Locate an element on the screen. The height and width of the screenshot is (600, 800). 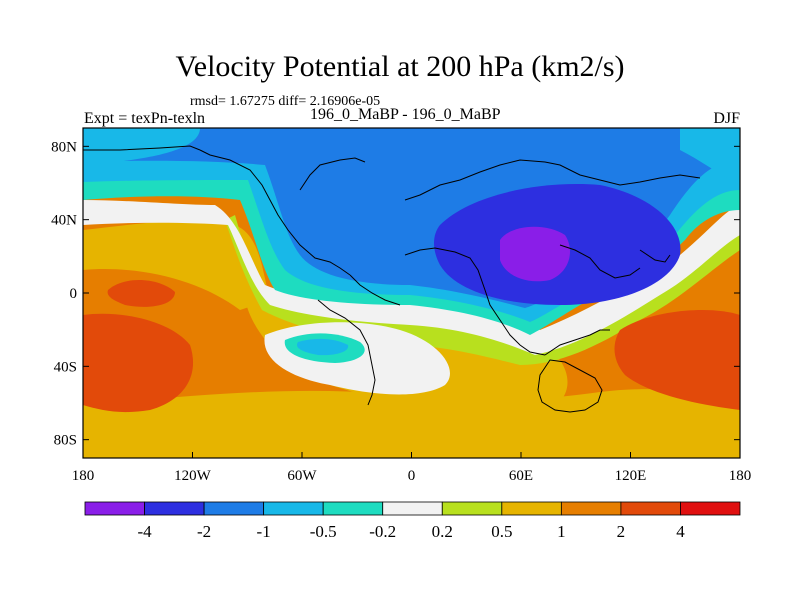
x-tick-label: 60E is located at coordinates (521, 476).